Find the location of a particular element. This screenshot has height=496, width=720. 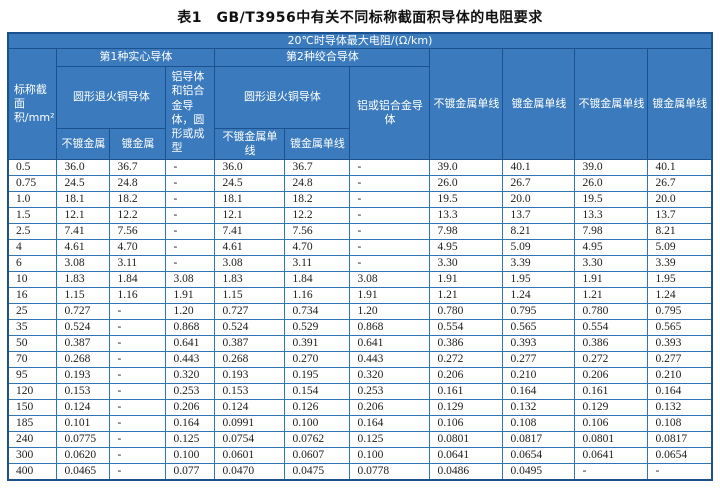

row-label-nominal-area: 4 is located at coordinates (32, 248).